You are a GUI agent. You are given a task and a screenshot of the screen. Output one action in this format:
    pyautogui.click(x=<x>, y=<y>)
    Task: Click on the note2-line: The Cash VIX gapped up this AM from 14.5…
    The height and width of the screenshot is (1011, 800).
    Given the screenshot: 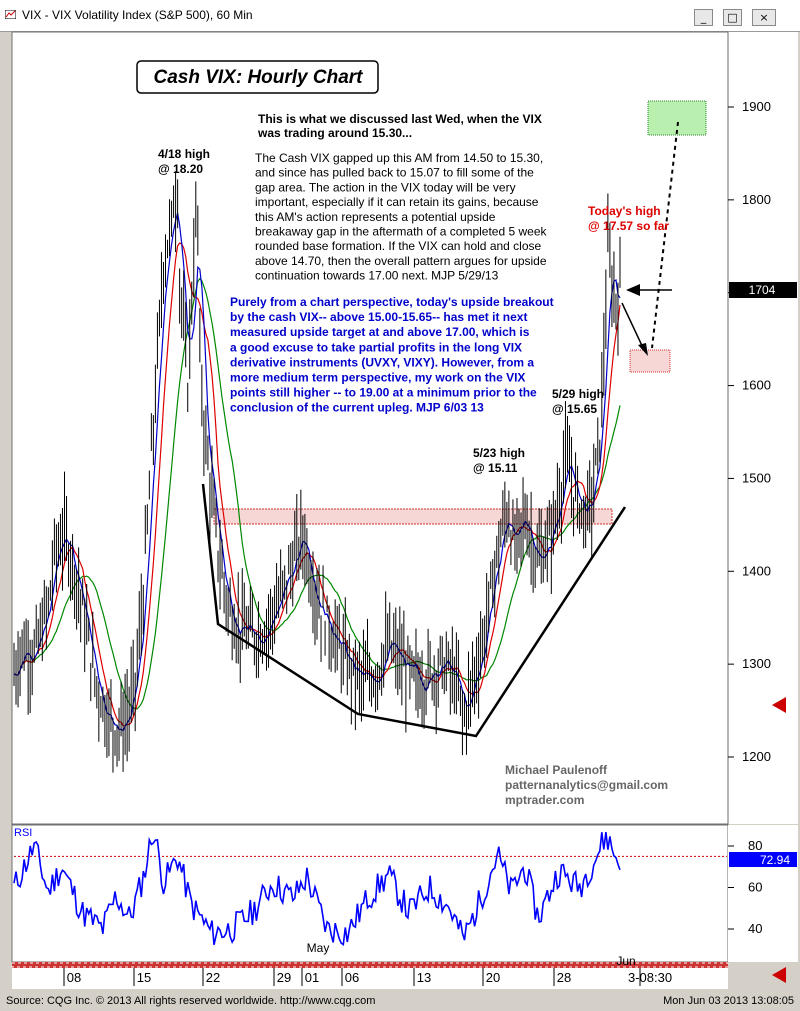 What is the action you would take?
    pyautogui.click(x=399, y=158)
    